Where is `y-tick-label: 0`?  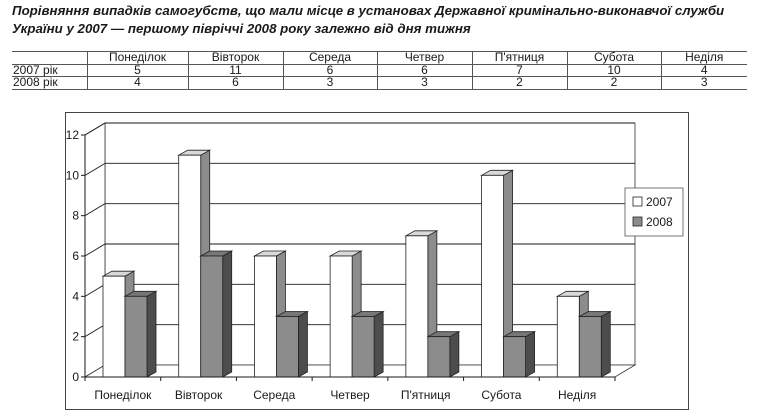
y-tick-label: 0 is located at coordinates (75, 377).